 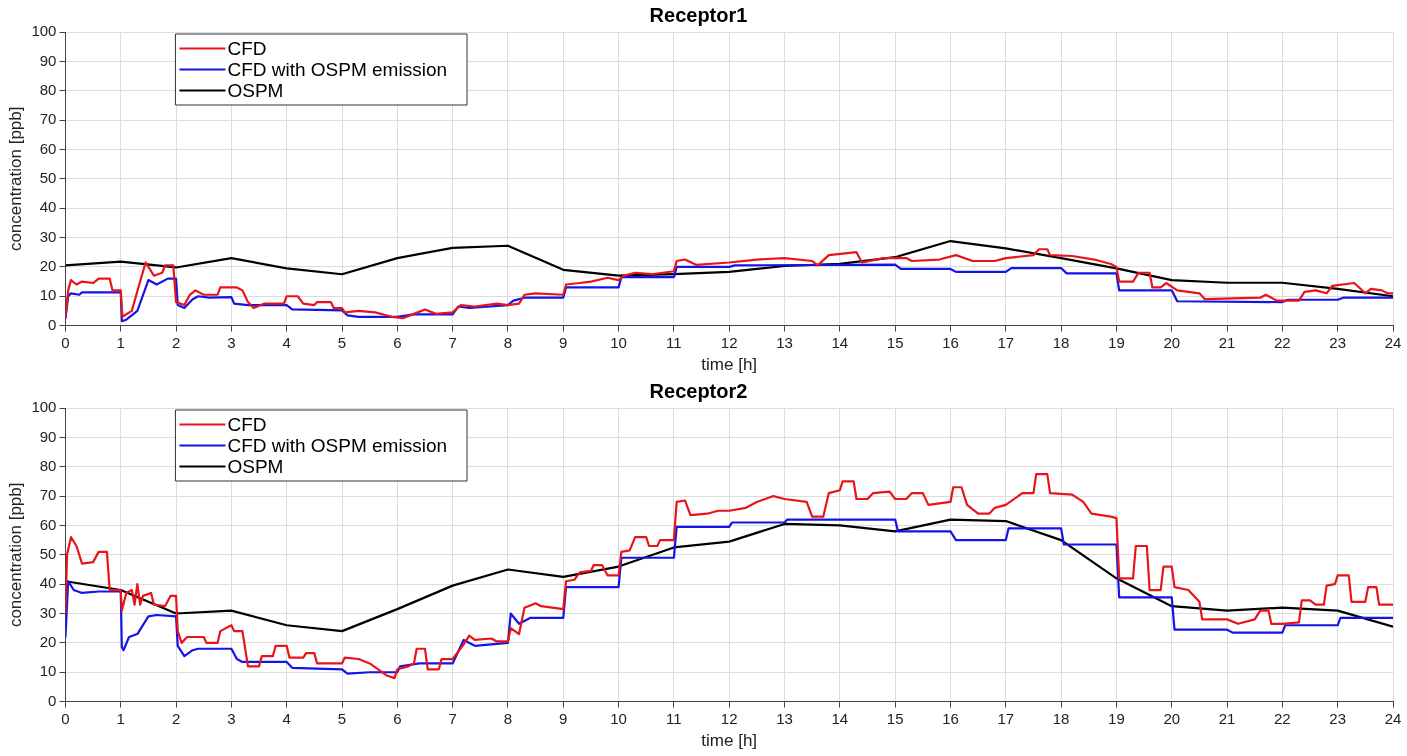 I want to click on chart-title: Receptor1, so click(x=698, y=14).